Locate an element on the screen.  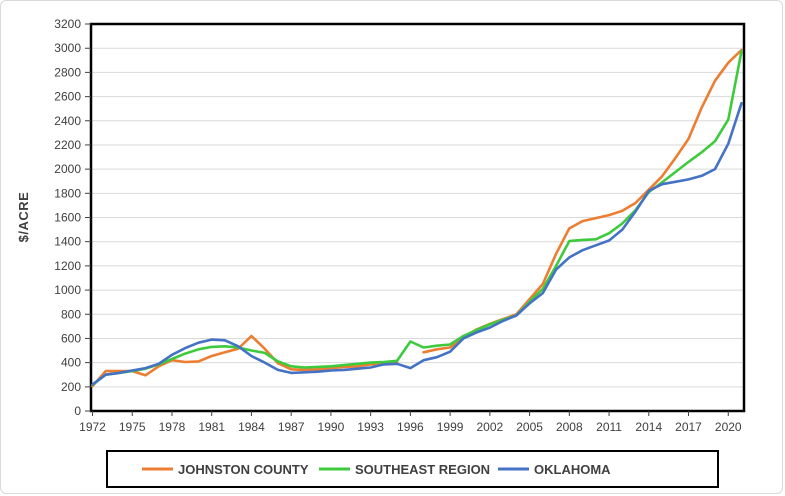
x-tick-label: 2014 is located at coordinates (648, 427).